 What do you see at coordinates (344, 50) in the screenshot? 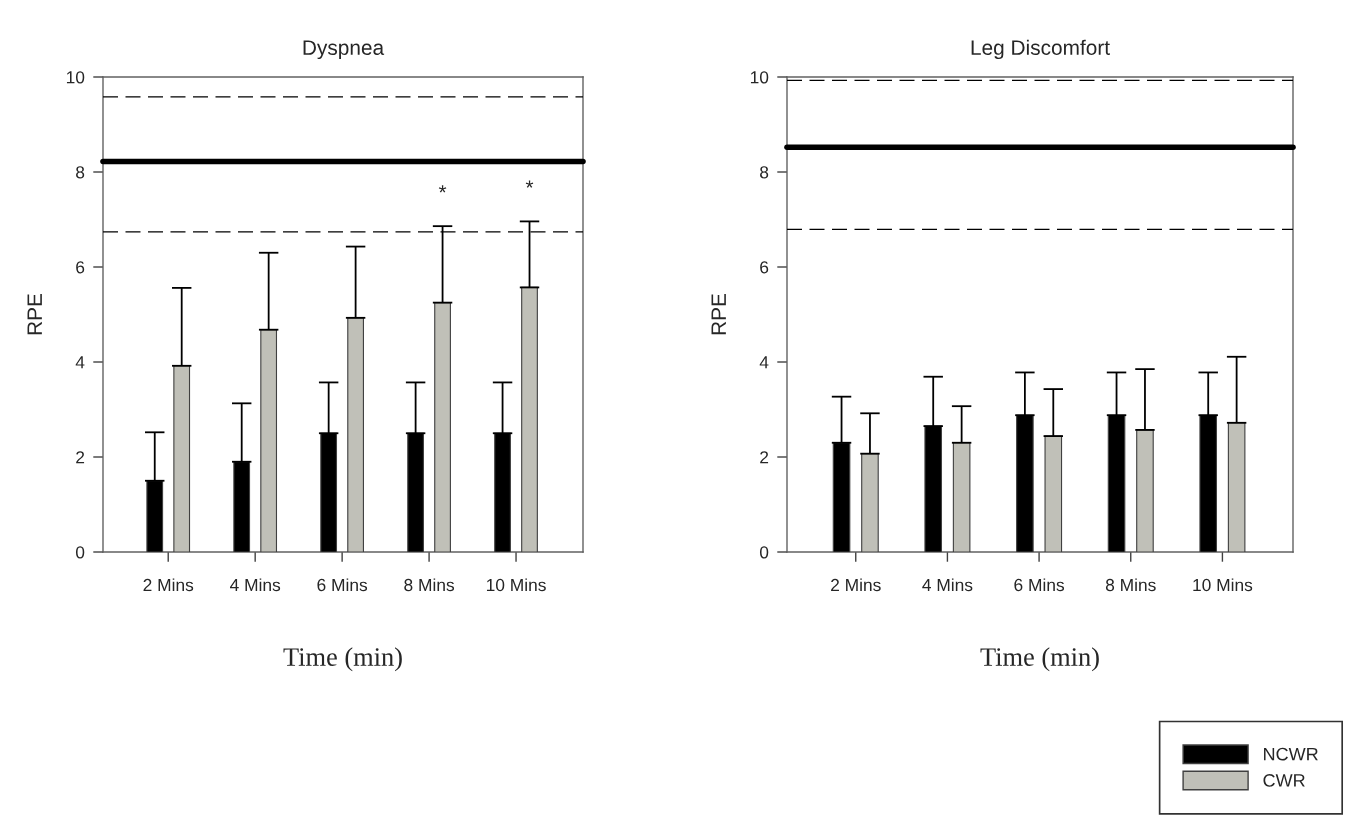
I see `chart-title: Dyspnea` at bounding box center [344, 50].